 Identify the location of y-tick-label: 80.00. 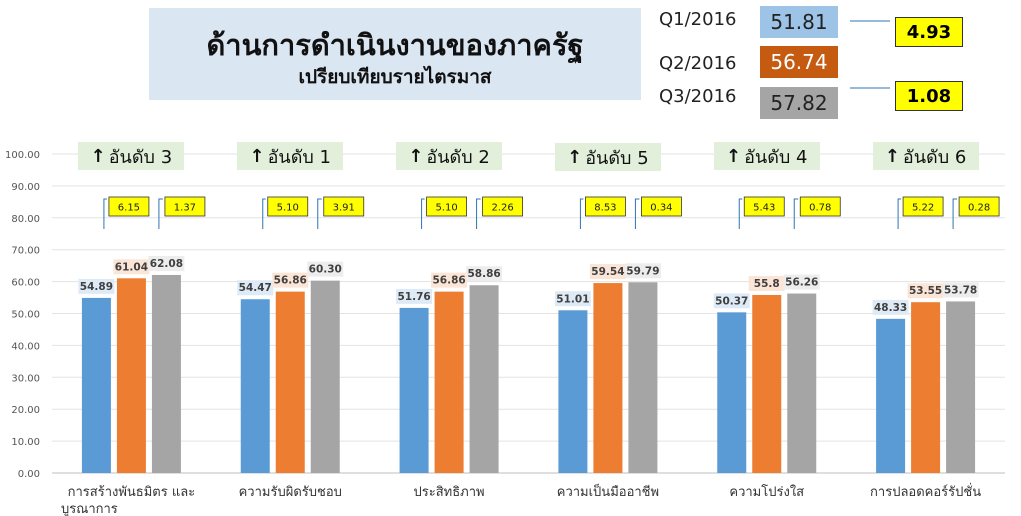
(25, 219).